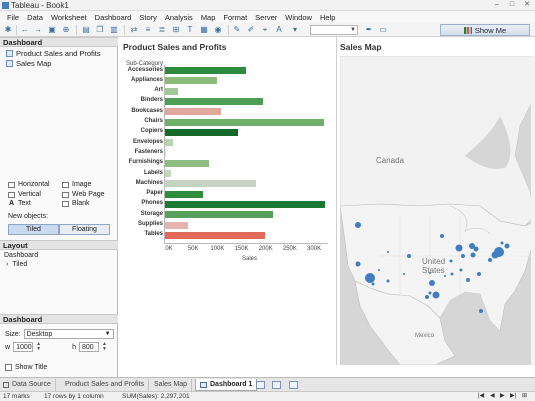 The image size is (535, 401). I want to click on menu-server: Server, so click(266, 17).